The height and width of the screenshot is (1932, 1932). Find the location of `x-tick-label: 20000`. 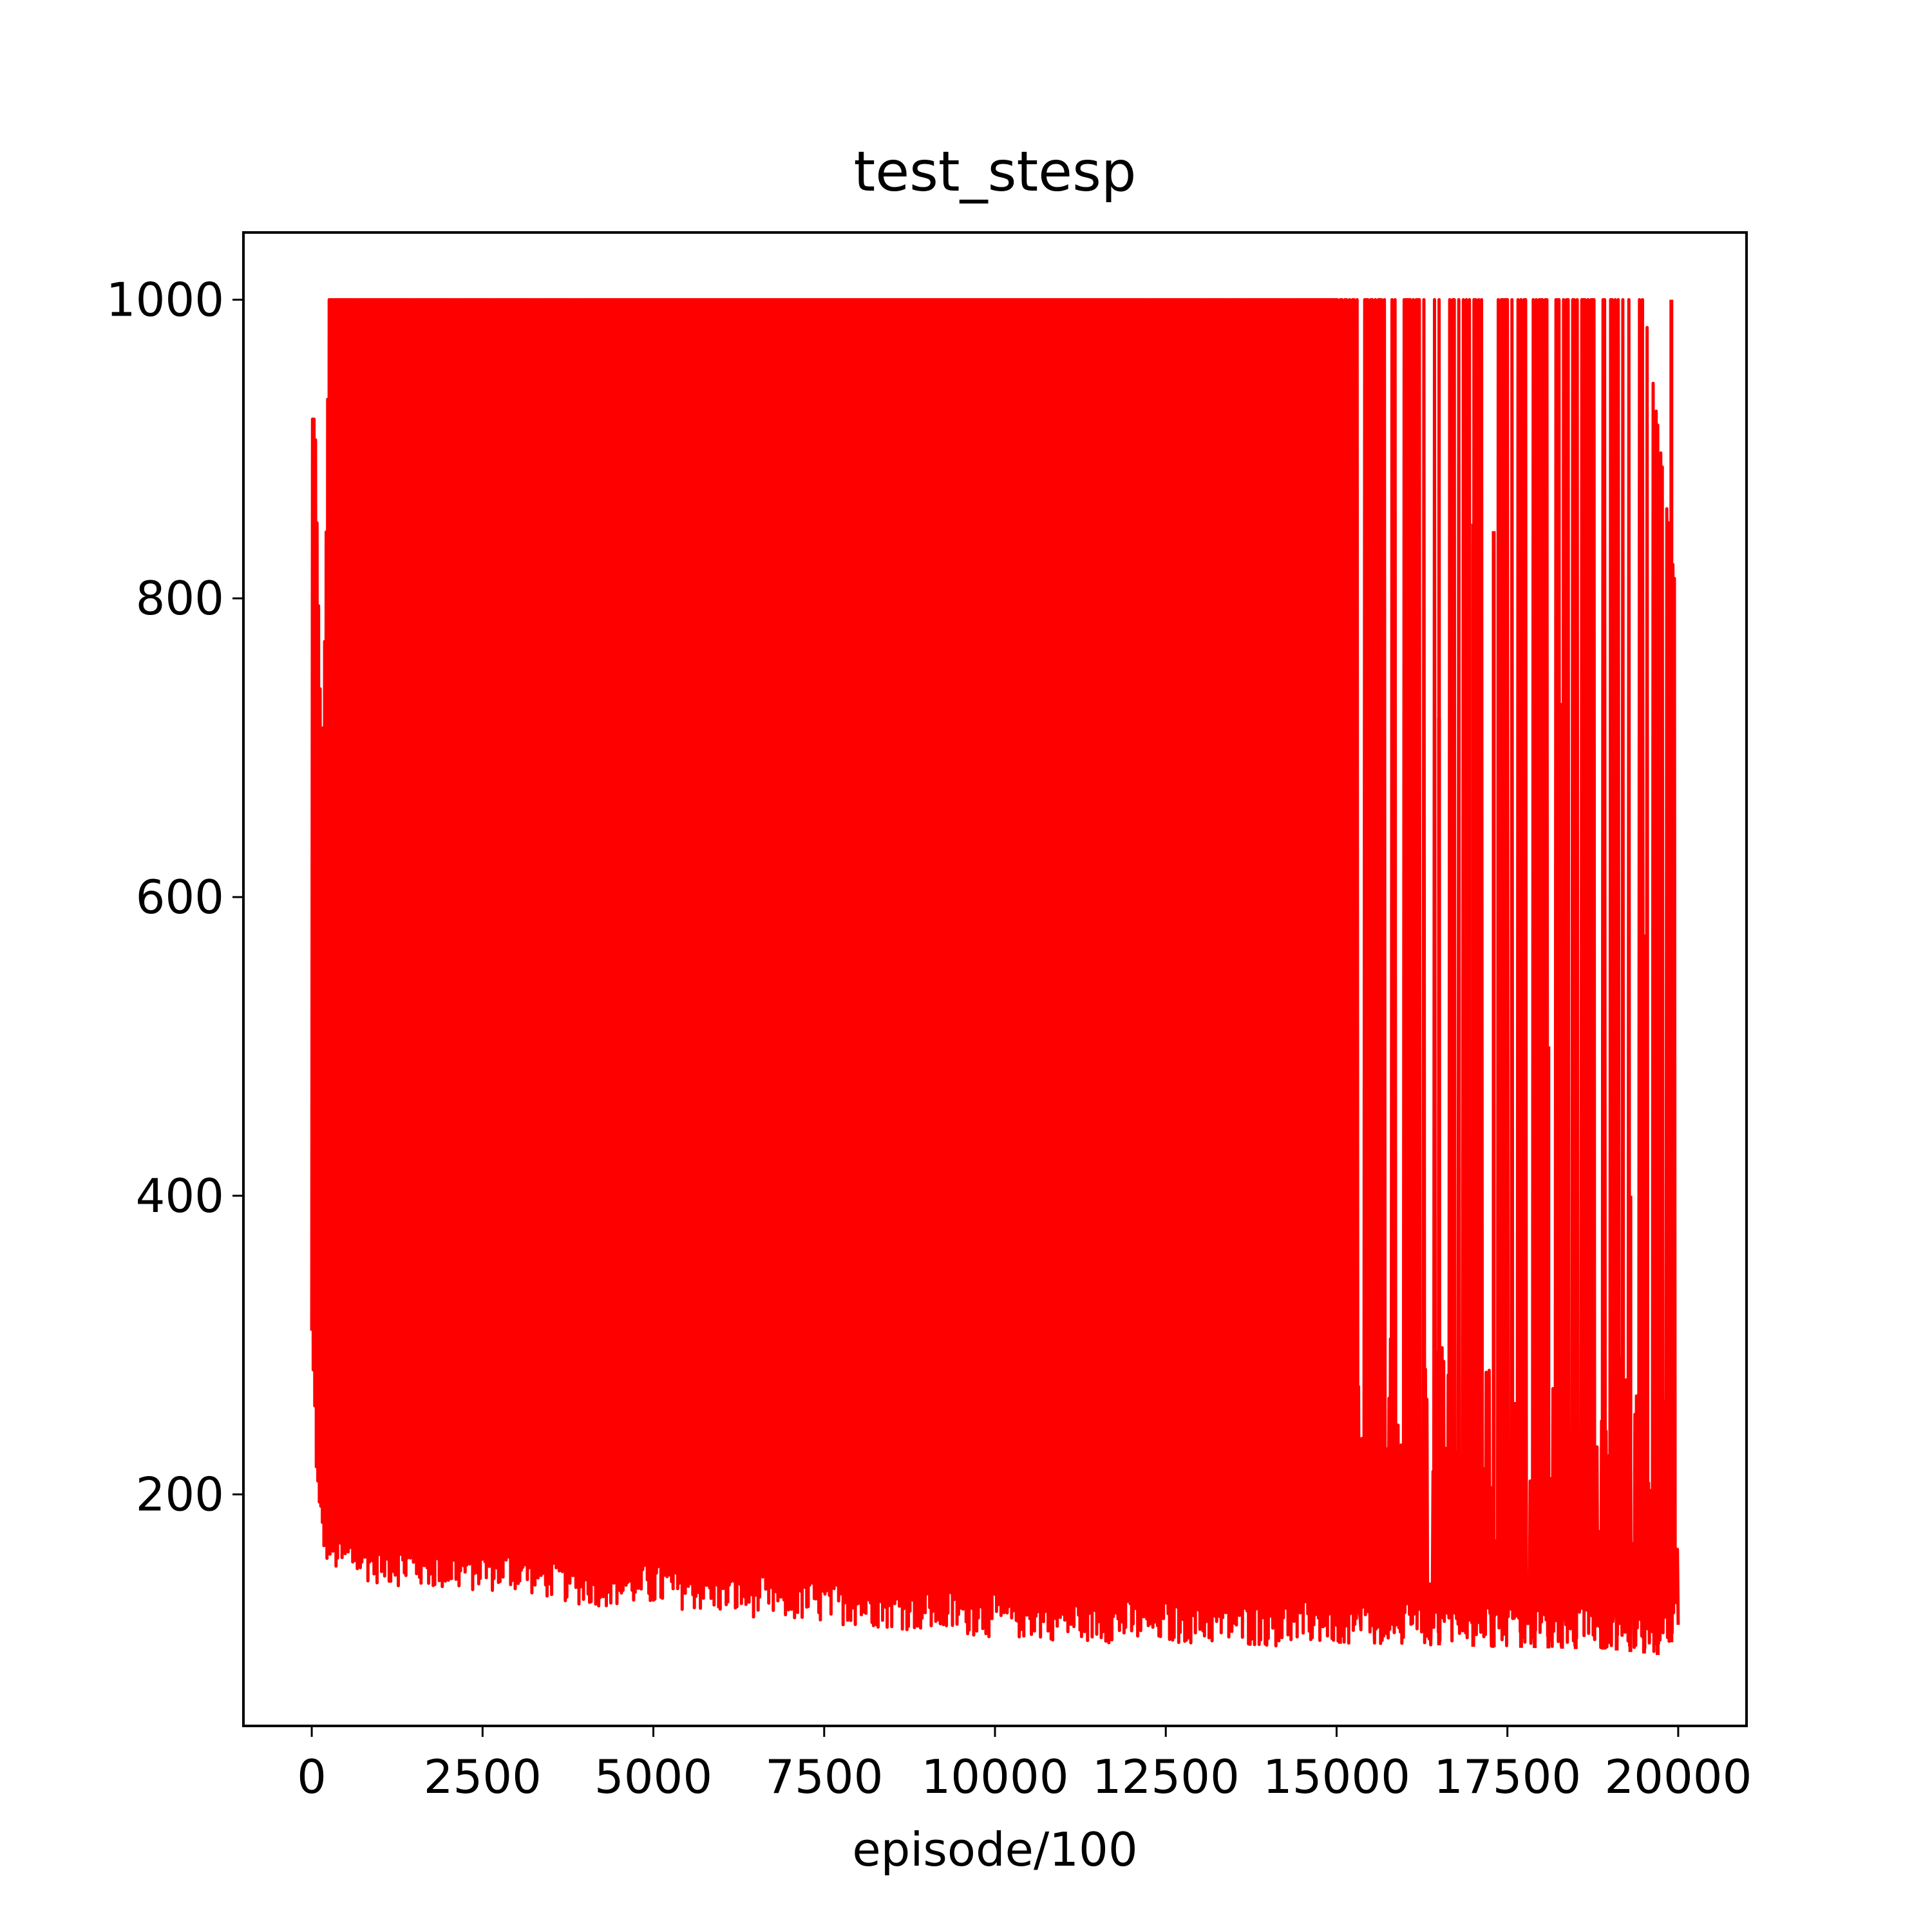

x-tick-label: 20000 is located at coordinates (1678, 1777).